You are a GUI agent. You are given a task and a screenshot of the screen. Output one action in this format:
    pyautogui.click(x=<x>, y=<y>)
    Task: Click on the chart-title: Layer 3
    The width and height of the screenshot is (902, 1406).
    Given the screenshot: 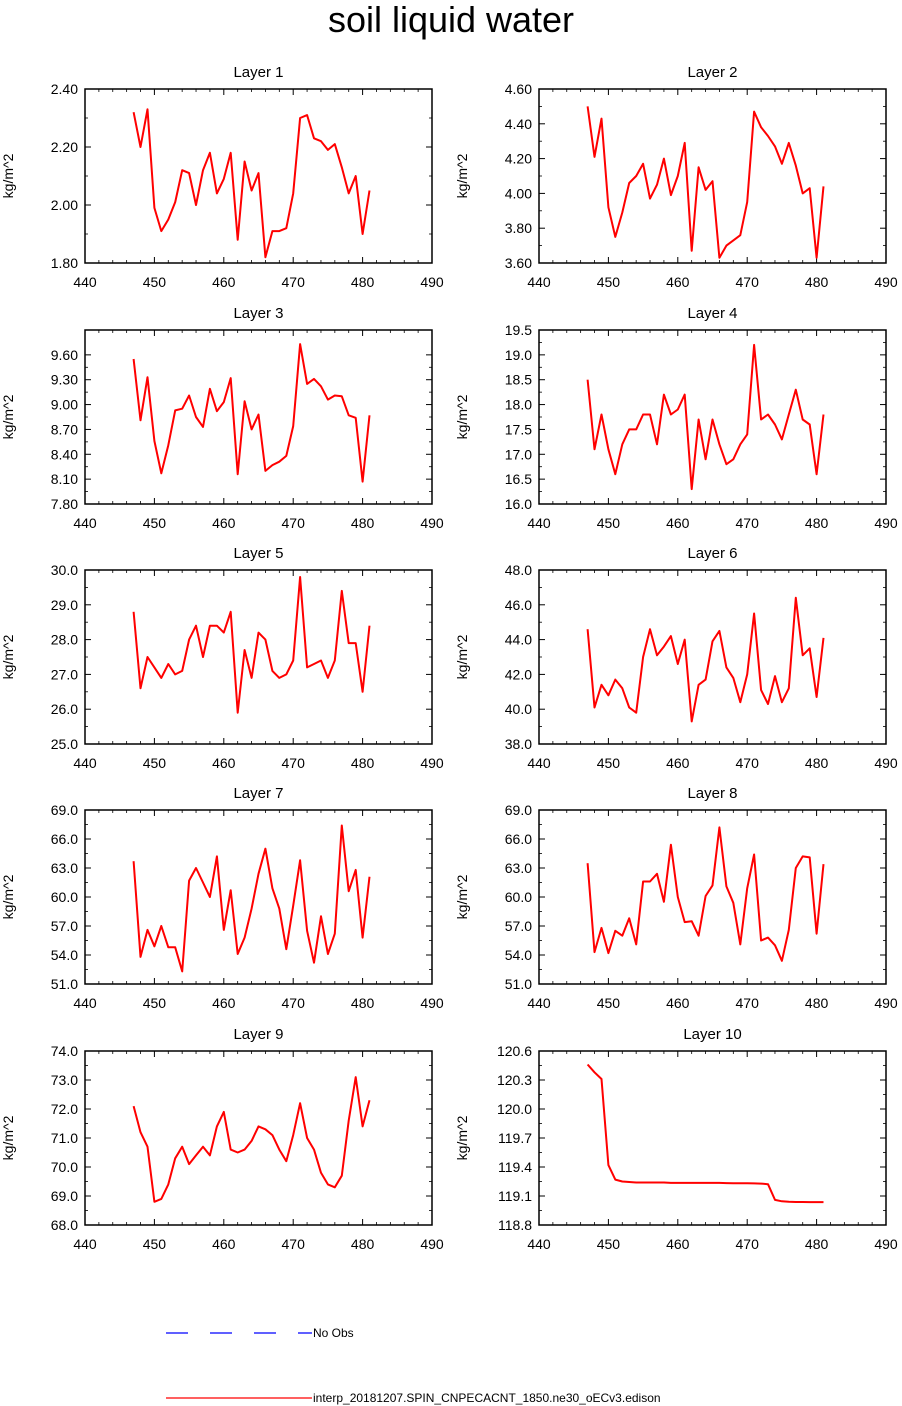 What is the action you would take?
    pyautogui.click(x=258, y=313)
    